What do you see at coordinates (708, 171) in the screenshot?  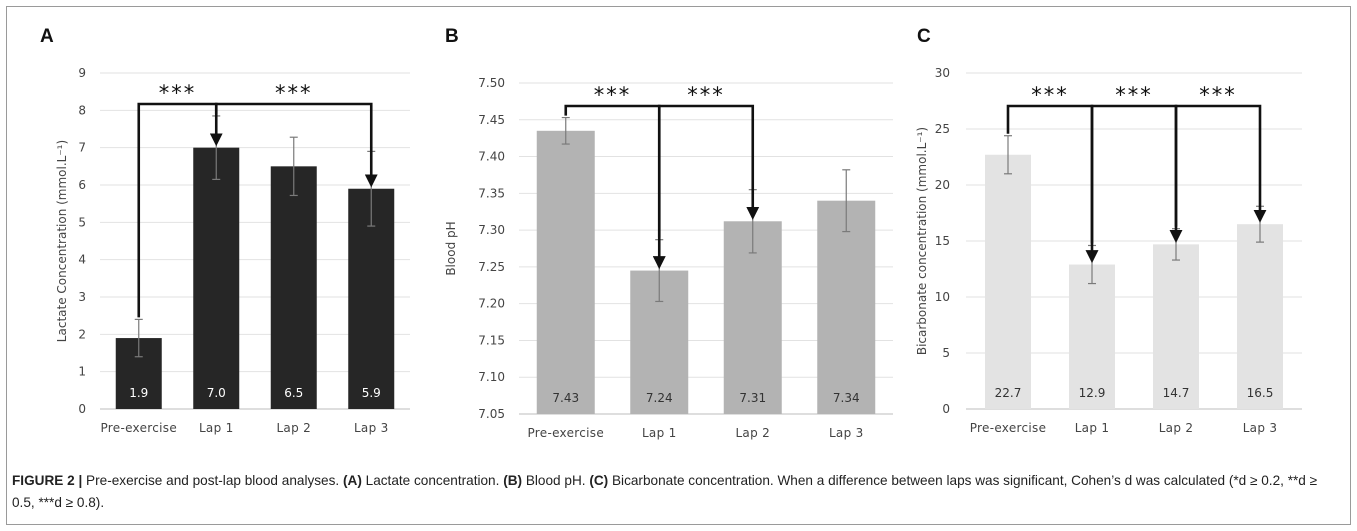 I see `panel-b-significance-bracket` at bounding box center [708, 171].